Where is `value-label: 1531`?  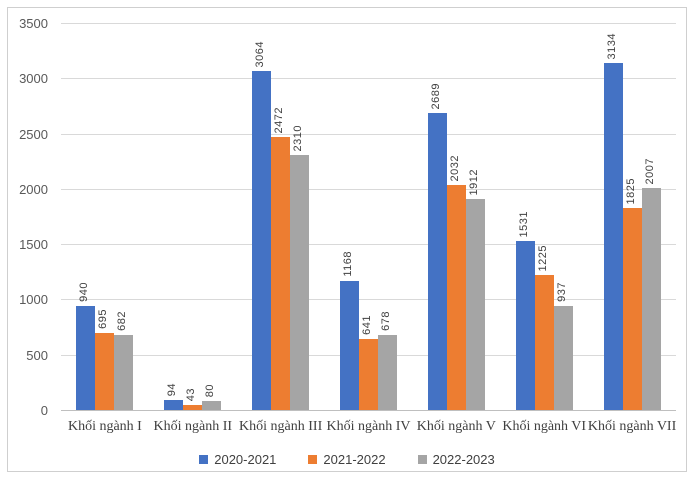
value-label: 1531 is located at coordinates (523, 223).